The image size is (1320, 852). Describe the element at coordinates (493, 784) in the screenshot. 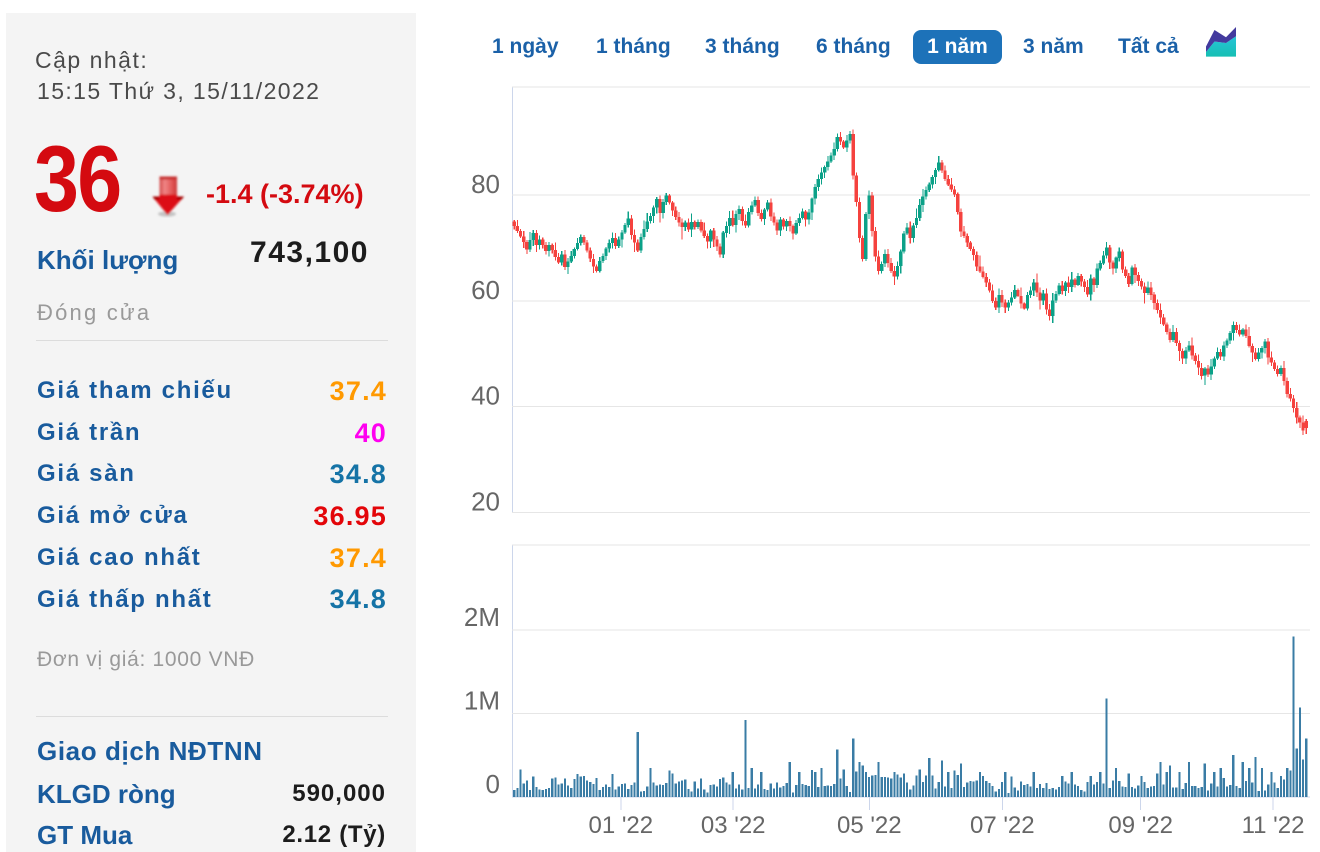

I see `svg-text: 0` at that location.